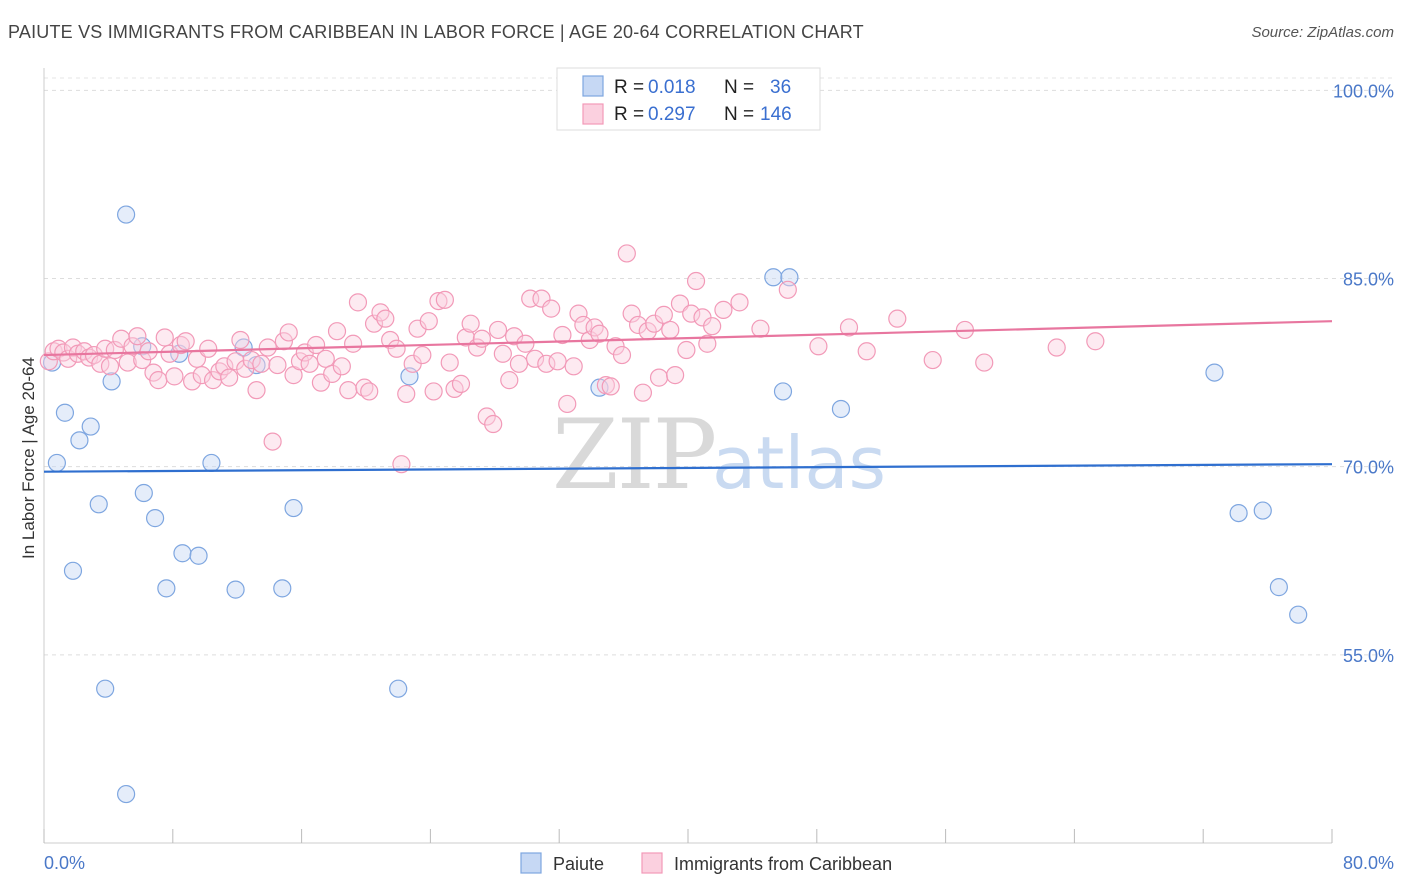  What do you see at coordinates (739, 87) in the screenshot?
I see `legend-n-label-paiute: N =` at bounding box center [739, 87].